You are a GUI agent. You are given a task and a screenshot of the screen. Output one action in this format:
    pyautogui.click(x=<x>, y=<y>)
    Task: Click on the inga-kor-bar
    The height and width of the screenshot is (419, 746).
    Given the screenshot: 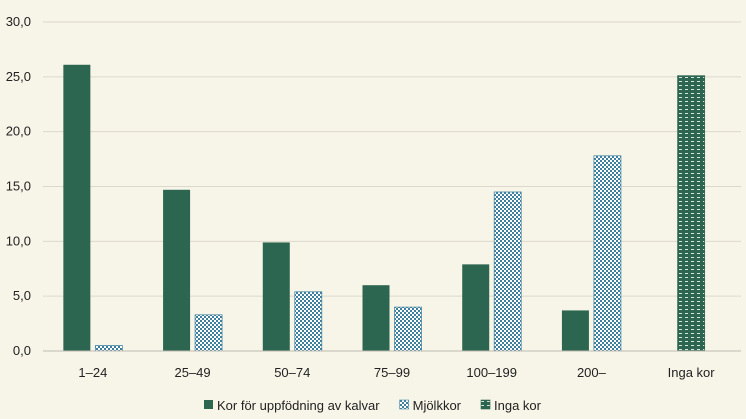 What is the action you would take?
    pyautogui.click(x=691, y=213)
    